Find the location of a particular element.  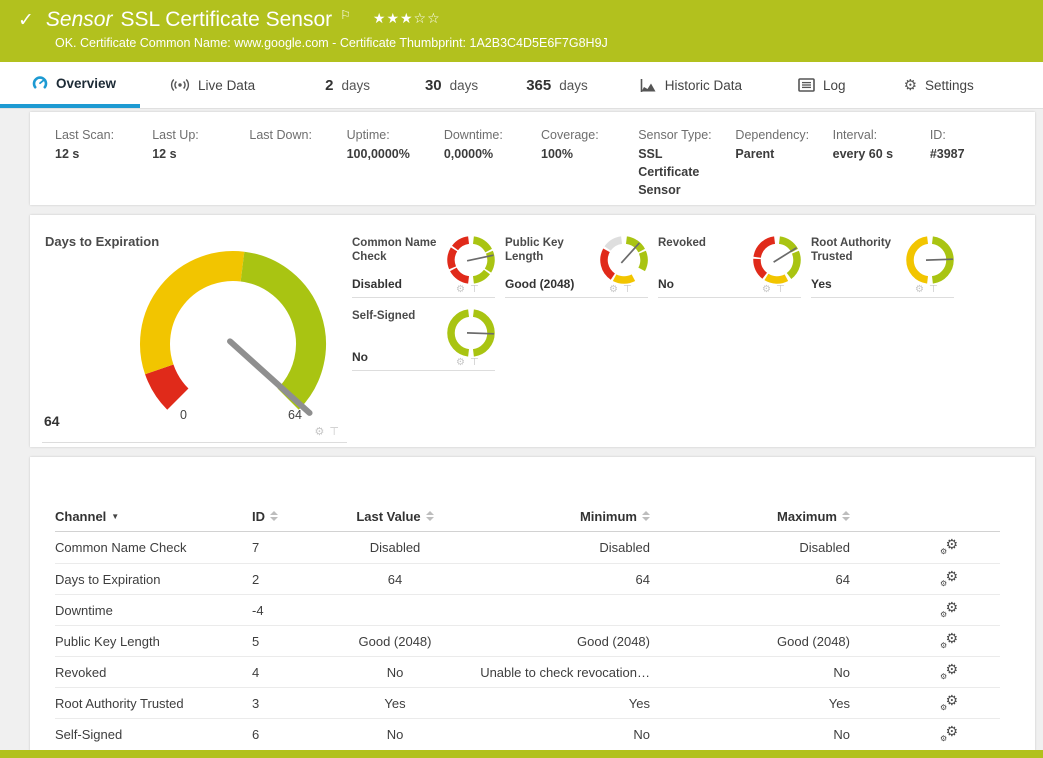

tab-log: Log is located at coordinates (822, 85).